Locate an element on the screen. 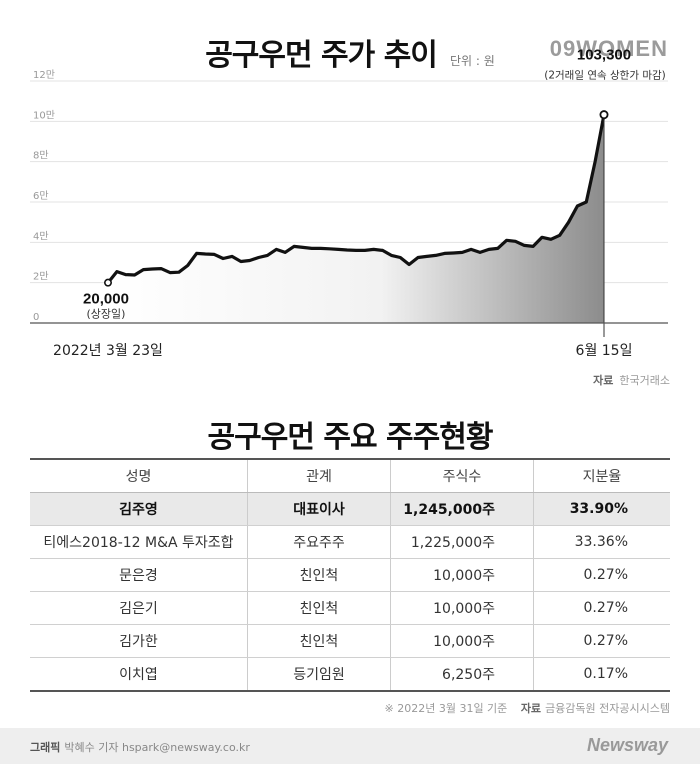 Image resolution: width=700 pixels, height=764 pixels. table-row: 이치엽 등기임원 6,250주 0.17% is located at coordinates (350, 674).